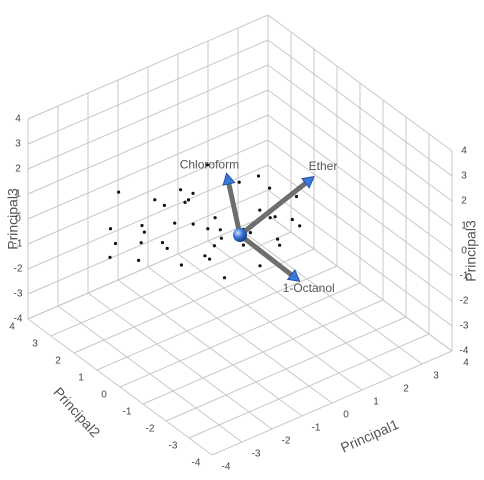 Image resolution: width=484 pixels, height=480 pixels. Describe the element at coordinates (76, 412) in the screenshot. I see `axis-title: Principal2` at that location.